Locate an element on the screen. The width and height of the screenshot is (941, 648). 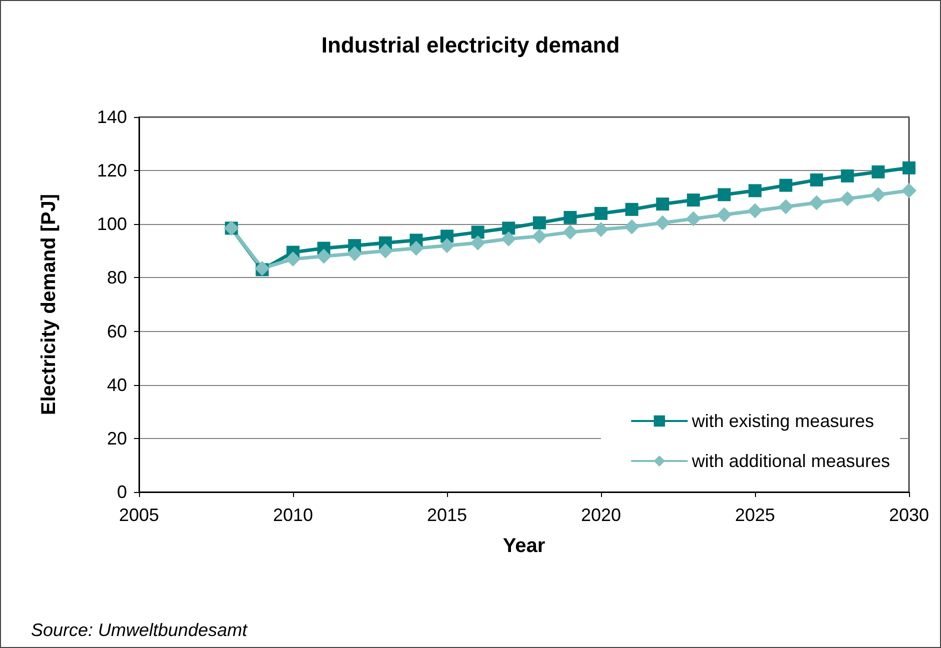
x-tick-label: 2025 is located at coordinates (755, 515).